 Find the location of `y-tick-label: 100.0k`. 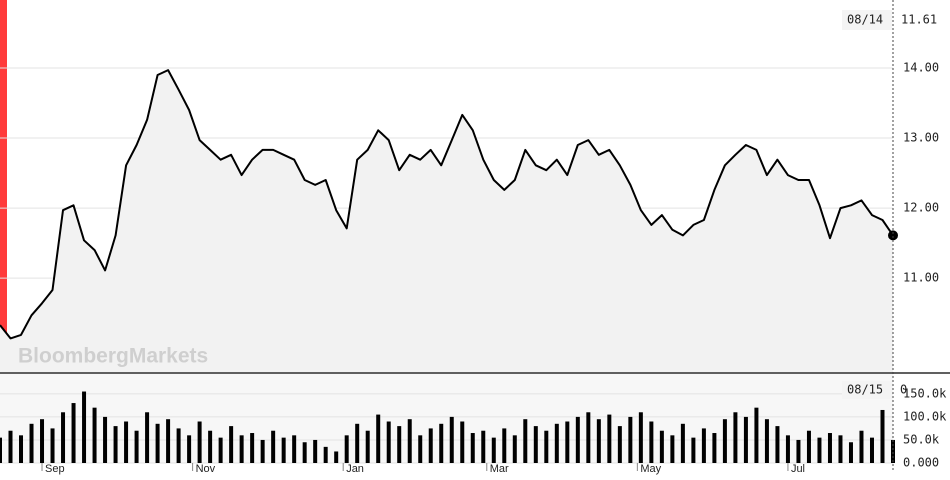

y-tick-label: 100.0k is located at coordinates (925, 416).